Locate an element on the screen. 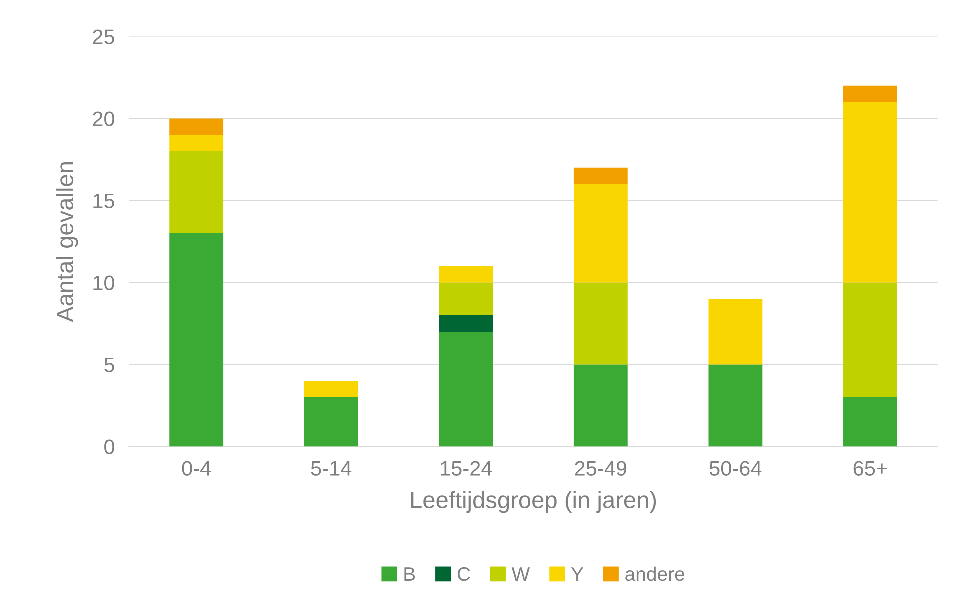 This screenshot has height=612, width=957. legend-label: B is located at coordinates (410, 574).